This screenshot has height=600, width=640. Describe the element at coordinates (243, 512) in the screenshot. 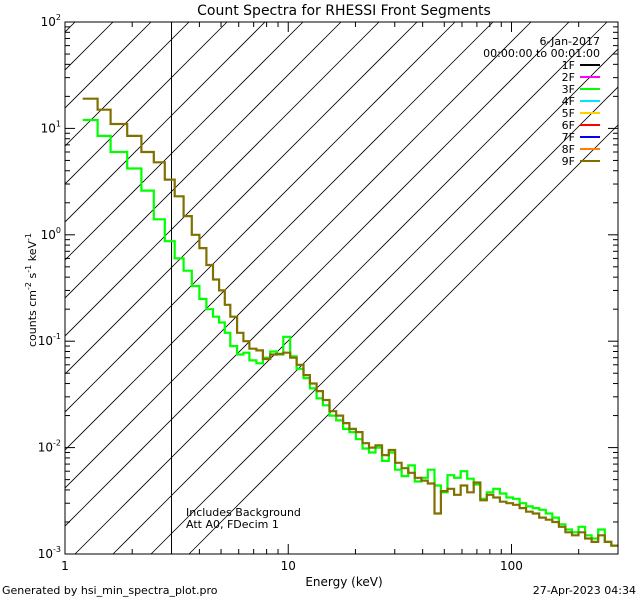

I see `annotation-background: Includes Background` at that location.